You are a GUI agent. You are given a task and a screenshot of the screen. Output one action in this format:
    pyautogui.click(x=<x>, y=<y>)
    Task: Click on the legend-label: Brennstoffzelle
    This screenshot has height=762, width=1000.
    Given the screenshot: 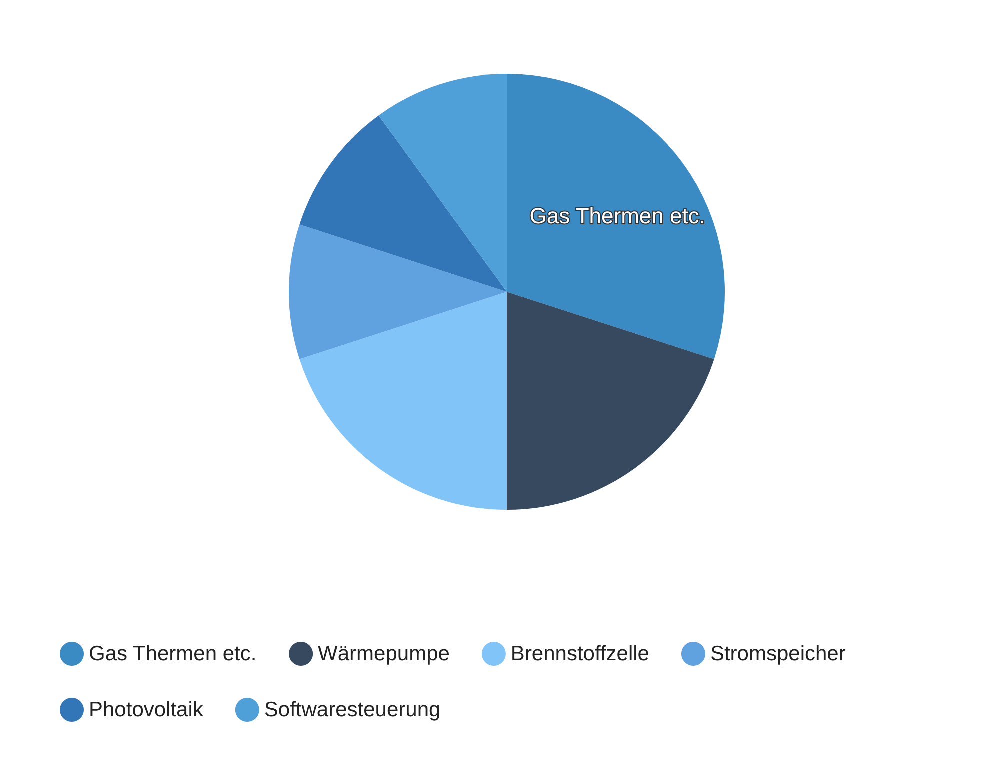 What is the action you would take?
    pyautogui.click(x=580, y=654)
    